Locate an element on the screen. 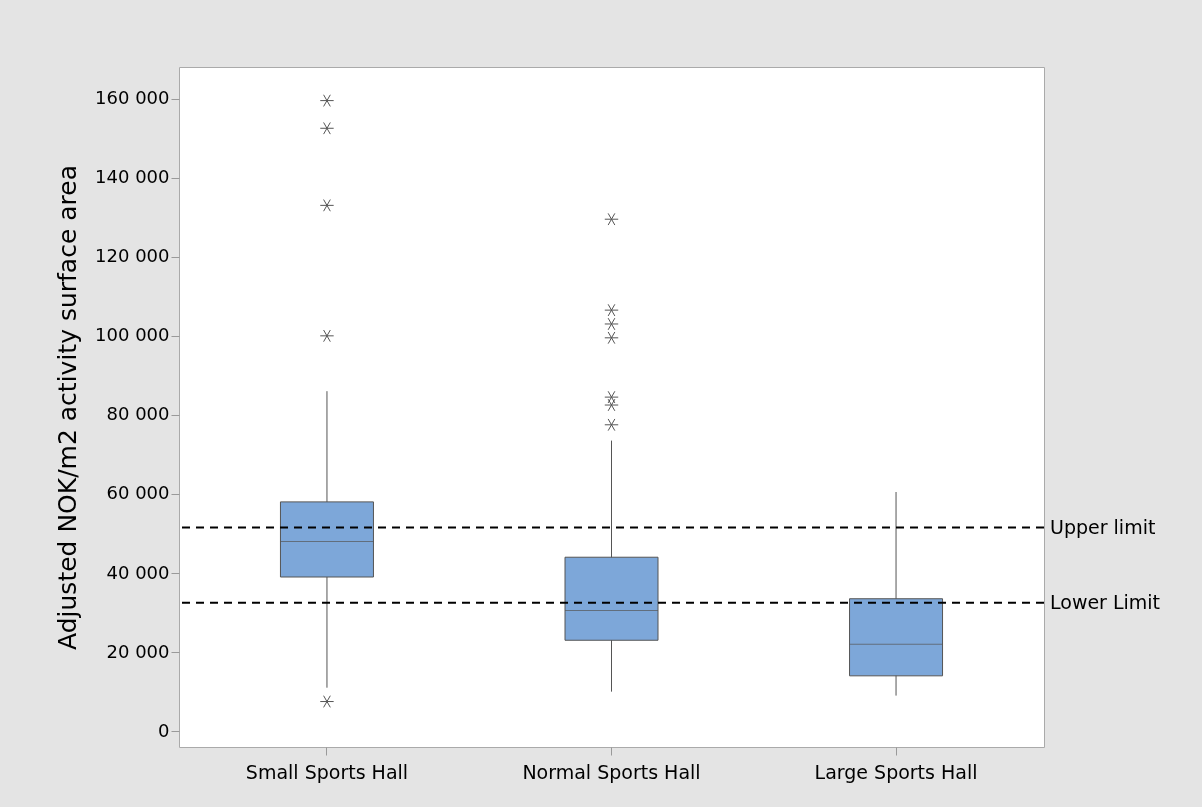  y-tick-label: 40 000 is located at coordinates (138, 572).